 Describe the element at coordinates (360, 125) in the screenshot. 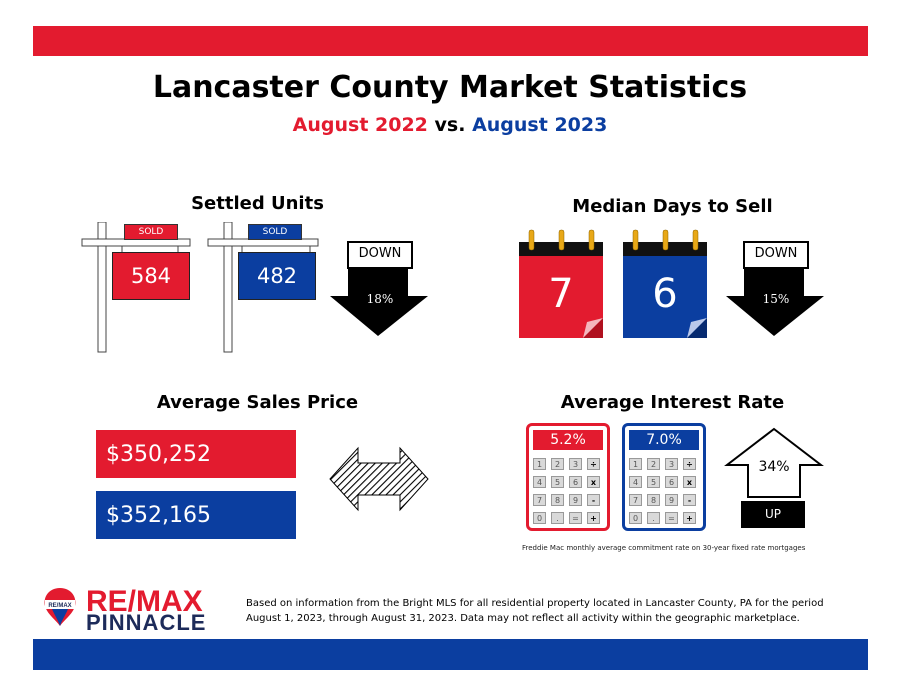

I see `subtitle-year-2022: August 2022` at that location.